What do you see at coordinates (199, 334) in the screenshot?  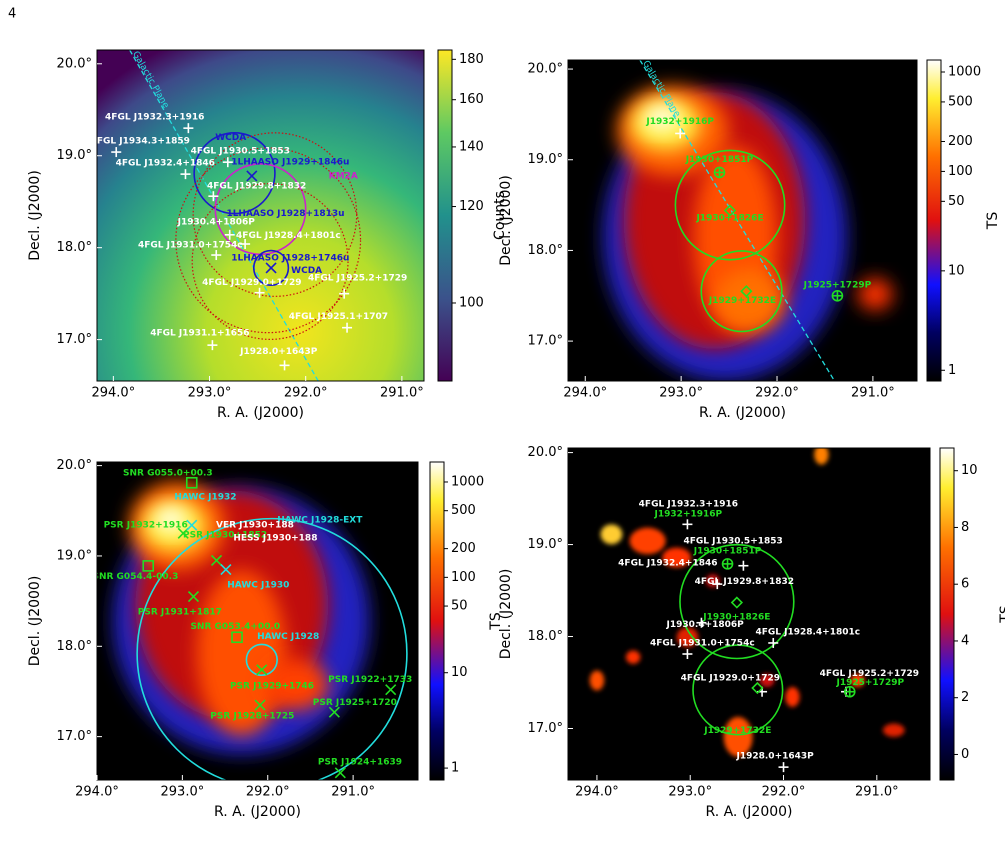 I see `source-label: 4FGL J1931.1+1656` at bounding box center [199, 334].